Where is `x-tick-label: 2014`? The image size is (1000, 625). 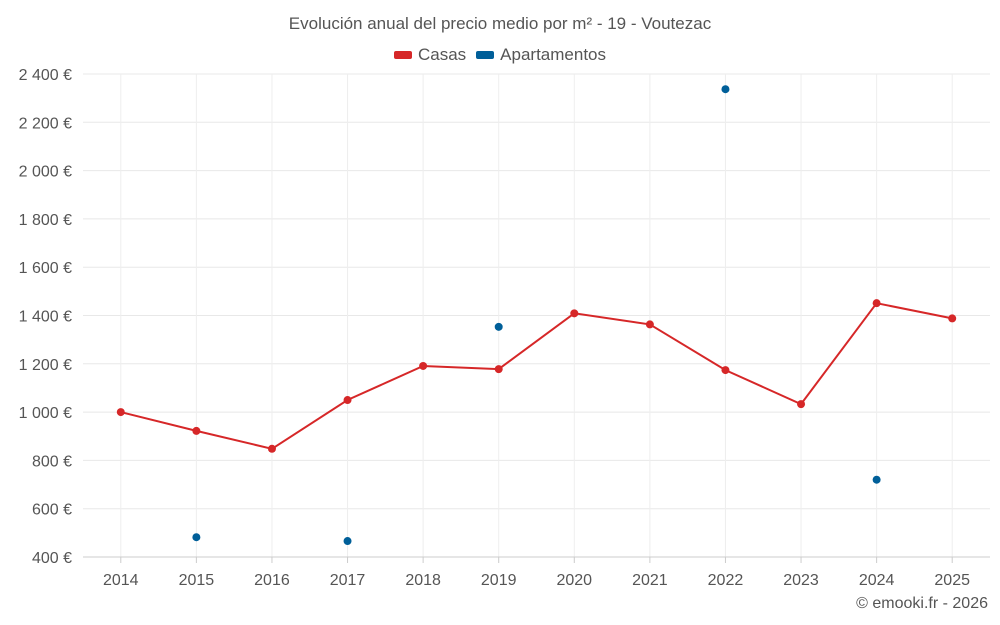
x-tick-label: 2014 is located at coordinates (121, 580).